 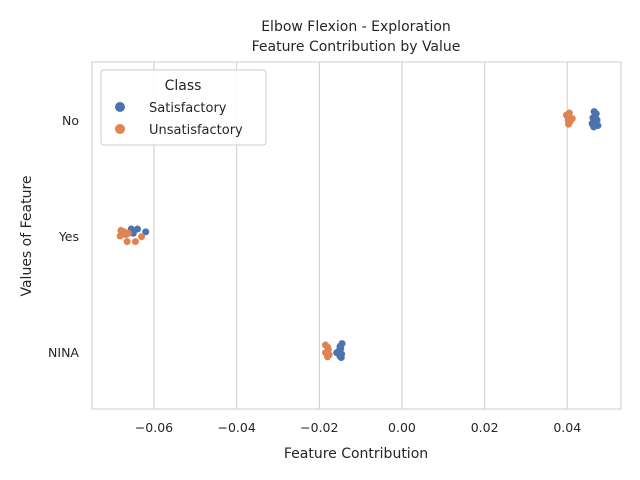 What do you see at coordinates (356, 47) in the screenshot?
I see `chart-title-line2: Feature Contribution by Value` at bounding box center [356, 47].